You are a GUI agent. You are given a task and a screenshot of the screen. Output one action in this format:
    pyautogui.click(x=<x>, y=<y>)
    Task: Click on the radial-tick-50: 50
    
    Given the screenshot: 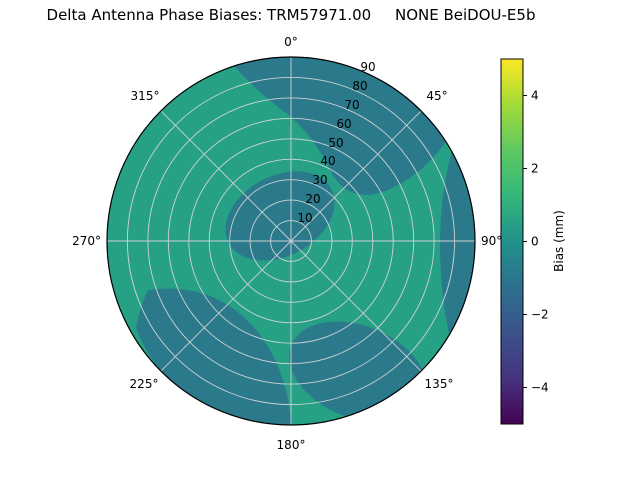 What is the action you would take?
    pyautogui.click(x=335, y=143)
    